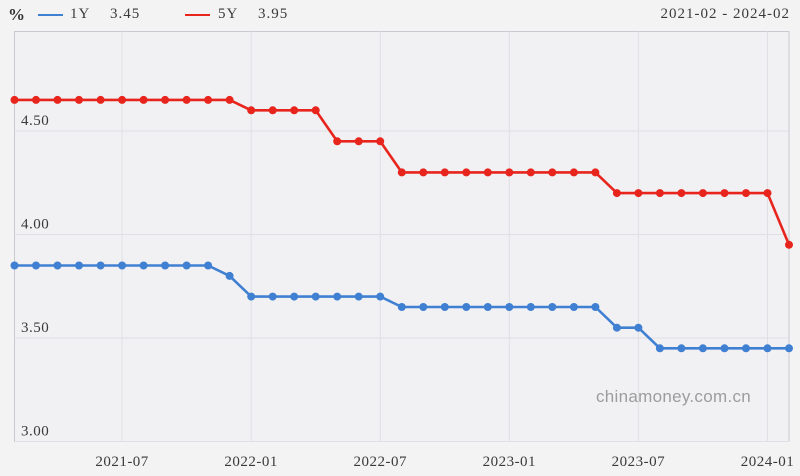  Describe the element at coordinates (768, 462) in the screenshot. I see `x-tick-label: 2024-01` at that location.